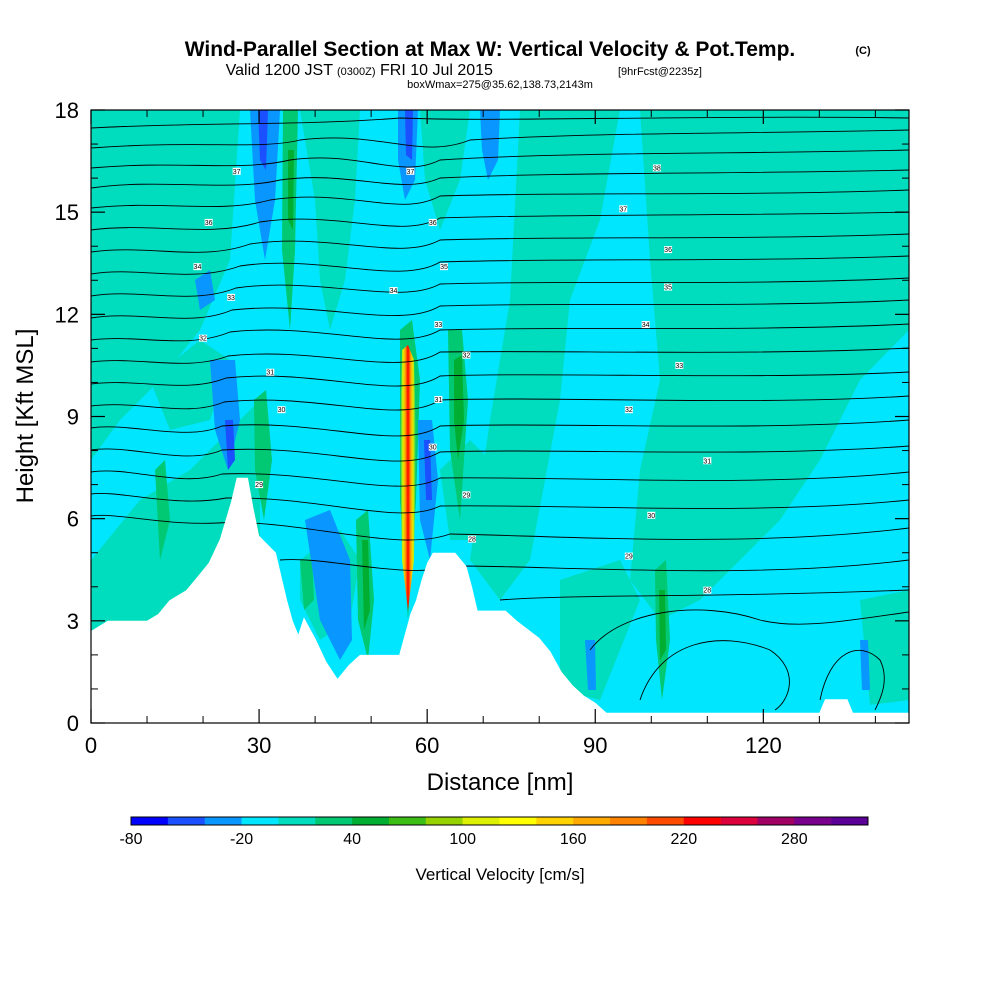 Image resolution: width=1000 pixels, height=1000 pixels. Describe the element at coordinates (500, 85) in the screenshot. I see `box-info-label: boxWmax=275@35.62,138.73,2143m` at that location.